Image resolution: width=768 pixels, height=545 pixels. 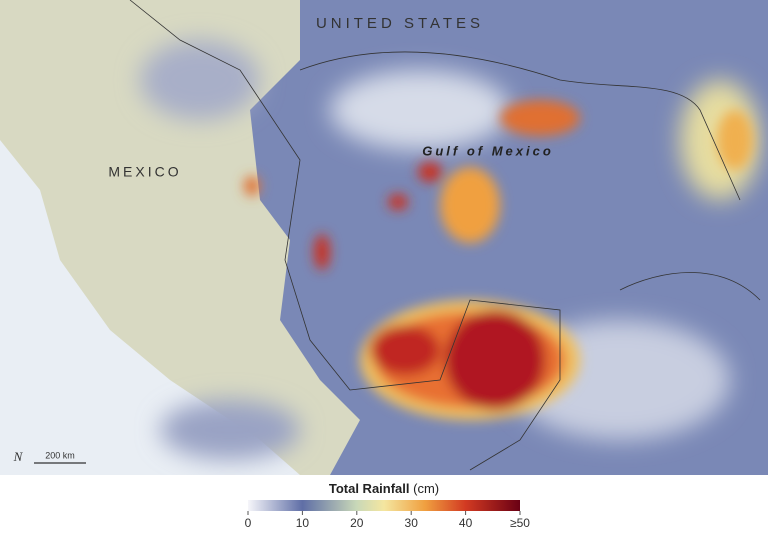 What do you see at coordinates (690, 286) in the screenshot?
I see `cuba-outline` at bounding box center [690, 286].